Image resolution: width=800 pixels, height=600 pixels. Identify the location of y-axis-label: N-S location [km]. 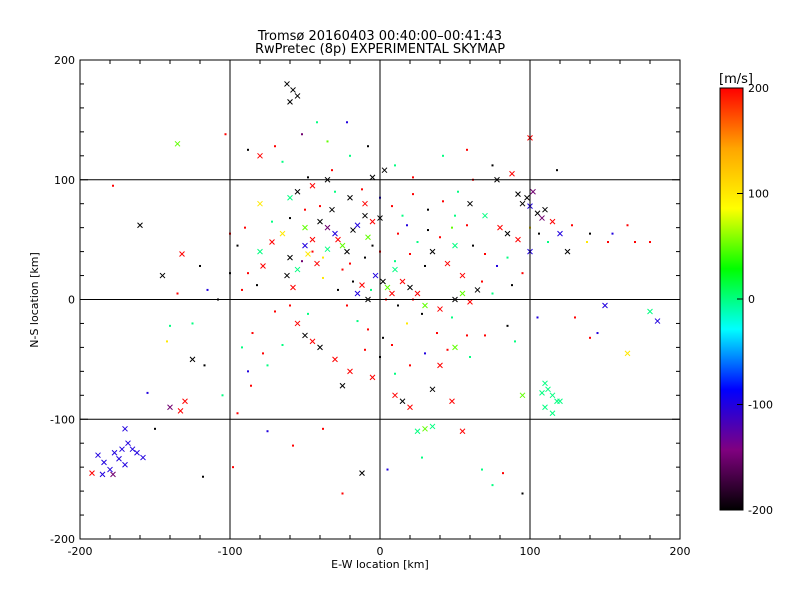
(34, 300).